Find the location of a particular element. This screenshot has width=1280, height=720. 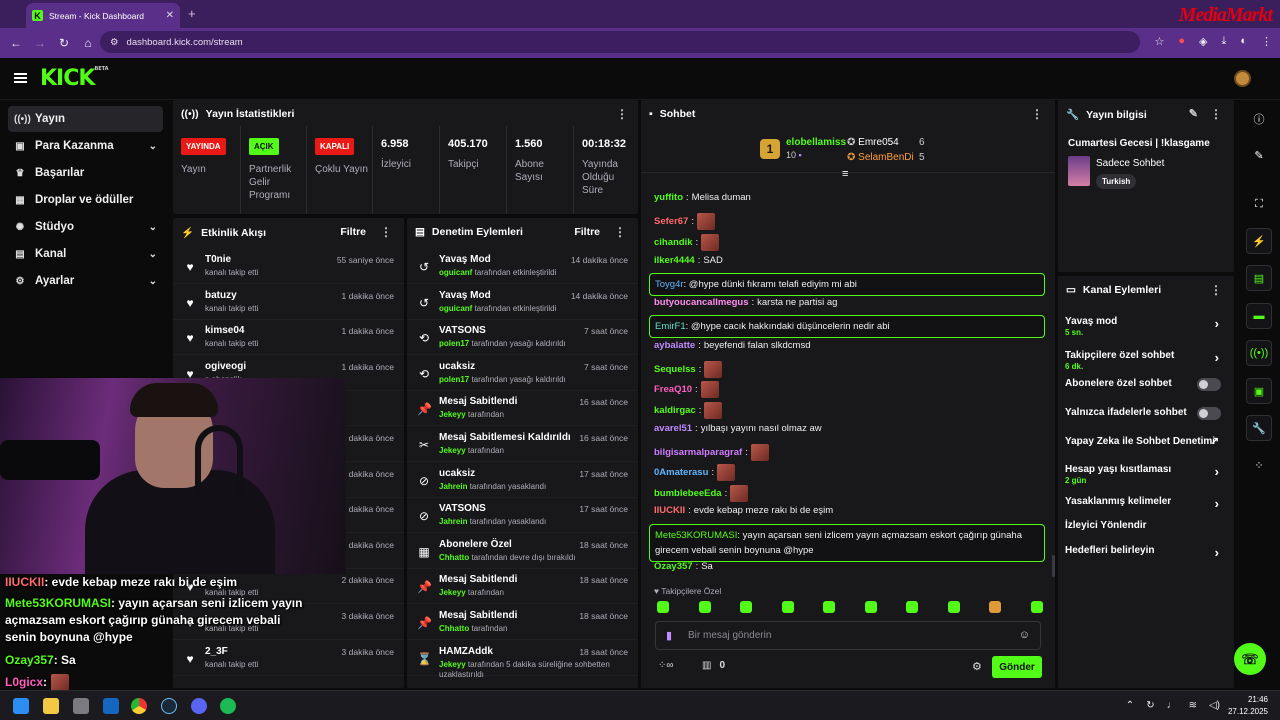

home-icon: ⌂ is located at coordinates (88, 43).